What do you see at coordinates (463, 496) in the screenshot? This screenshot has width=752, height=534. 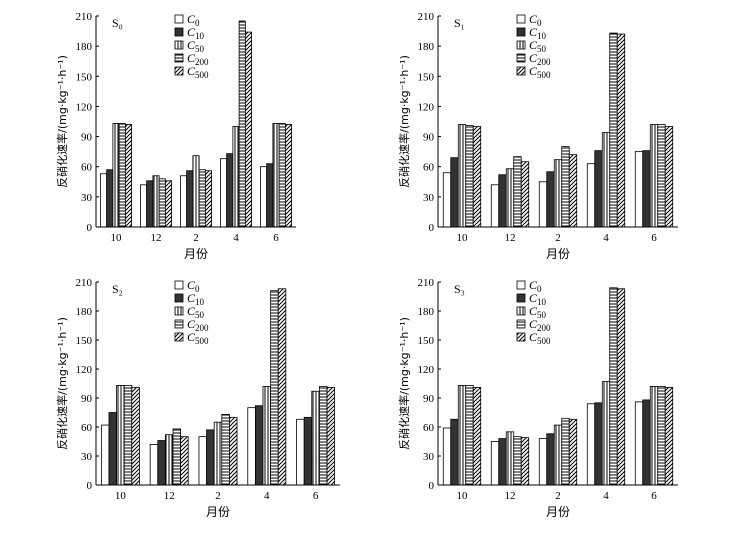 I see `x-tick-label: 10` at bounding box center [463, 496].